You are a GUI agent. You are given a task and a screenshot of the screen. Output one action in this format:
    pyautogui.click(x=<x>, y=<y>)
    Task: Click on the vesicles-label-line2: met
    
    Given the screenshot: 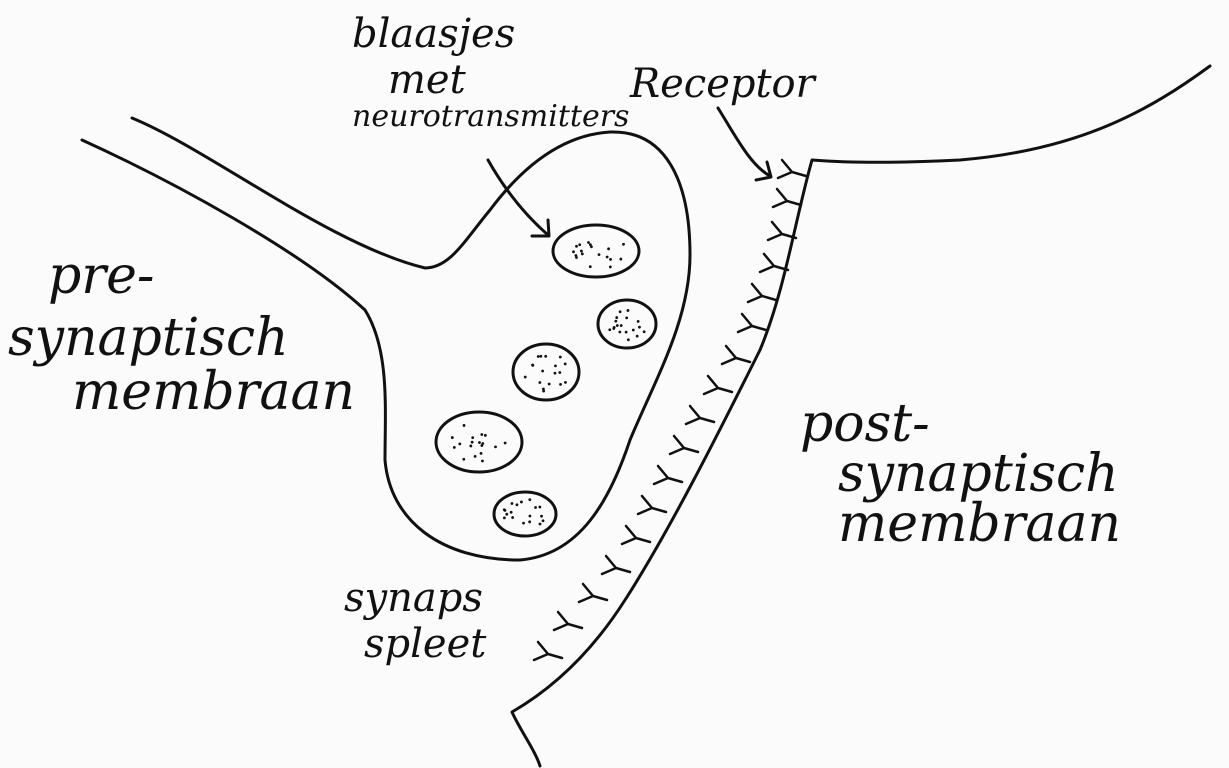 What is the action you would take?
    pyautogui.click(x=427, y=80)
    